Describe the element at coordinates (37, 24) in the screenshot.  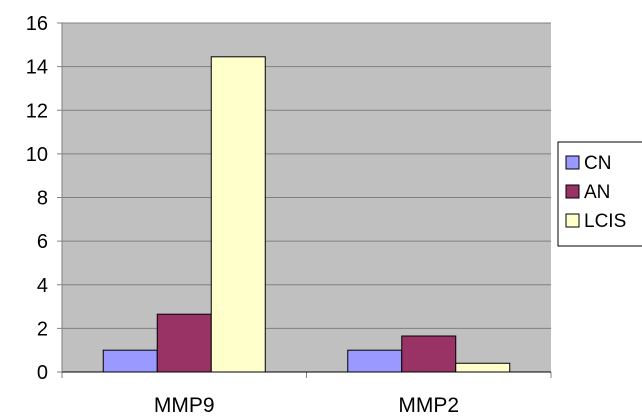
I see `y-tick-label: 16` at that location.